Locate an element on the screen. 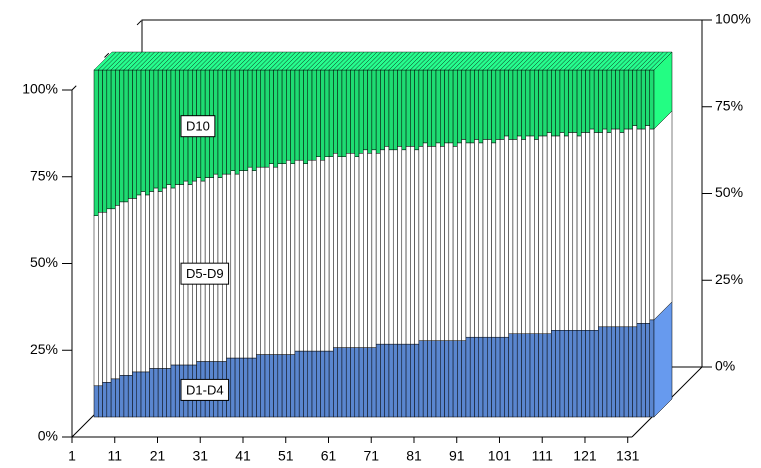  y-tick-label: 0% is located at coordinates (48, 436).